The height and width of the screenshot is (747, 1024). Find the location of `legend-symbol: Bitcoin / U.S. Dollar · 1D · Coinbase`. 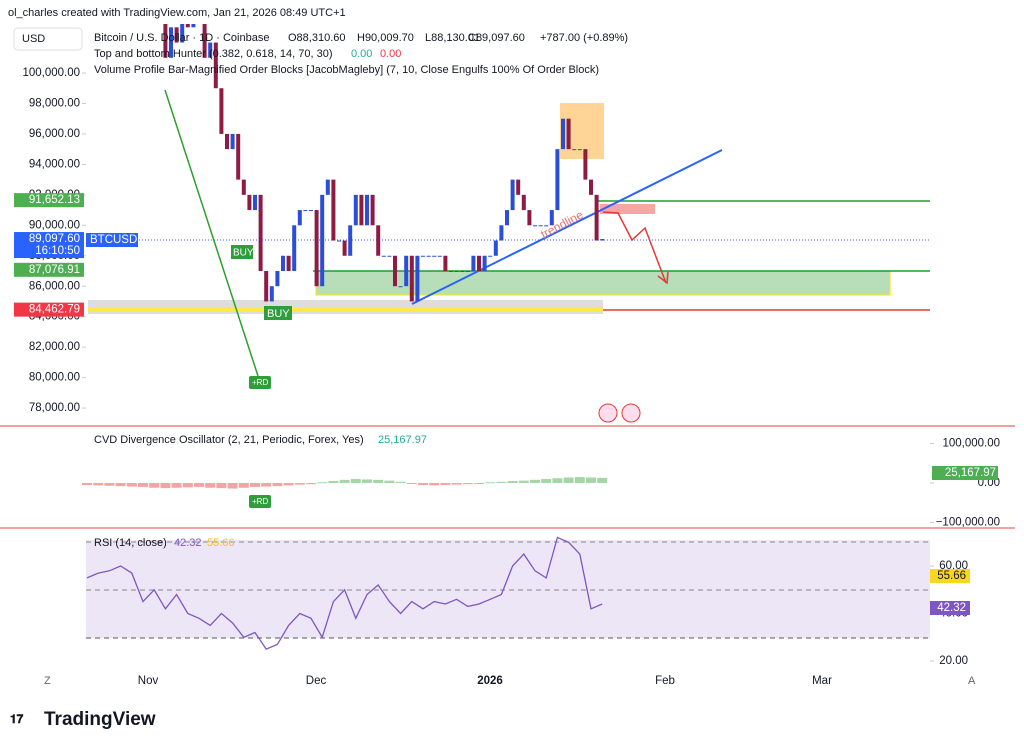

legend-symbol: Bitcoin / U.S. Dollar · 1D · Coinbase is located at coordinates (181, 38).